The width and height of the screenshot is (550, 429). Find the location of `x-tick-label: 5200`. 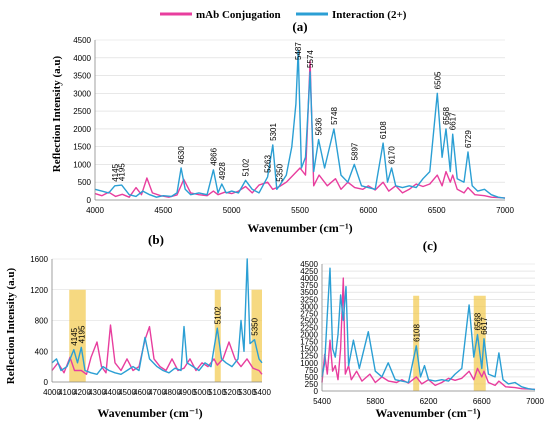

x-tick-label: 5200 is located at coordinates (232, 392).